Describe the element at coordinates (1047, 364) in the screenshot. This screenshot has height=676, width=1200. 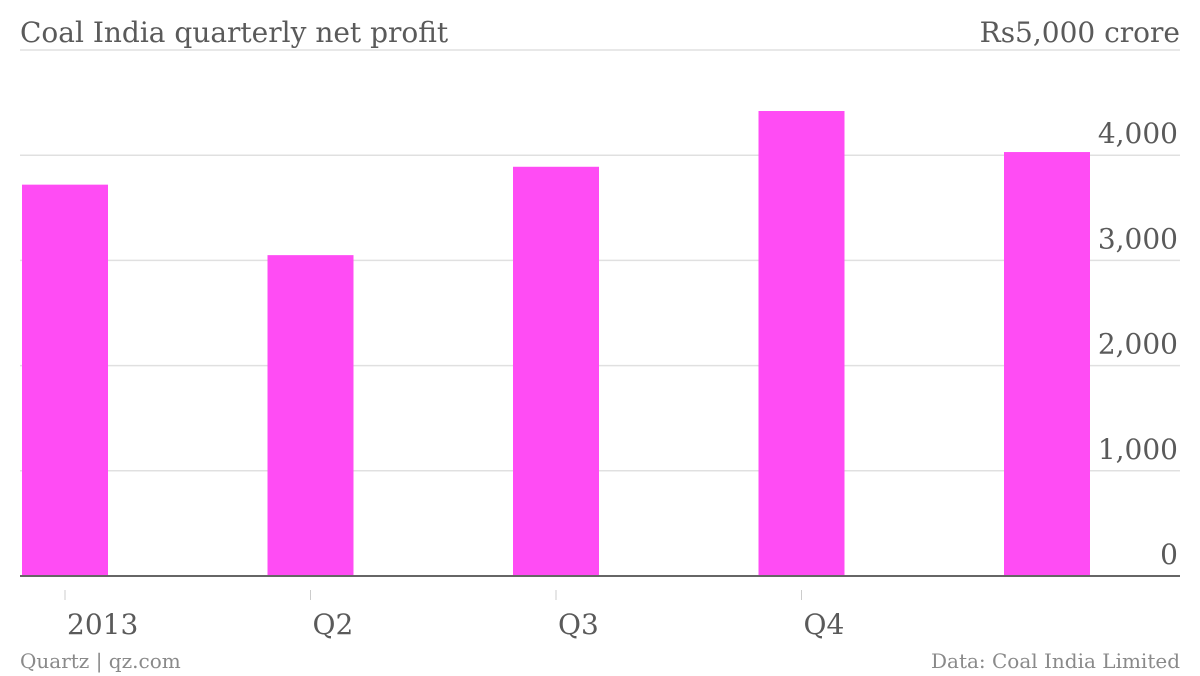
I see `bar-q5` at that location.